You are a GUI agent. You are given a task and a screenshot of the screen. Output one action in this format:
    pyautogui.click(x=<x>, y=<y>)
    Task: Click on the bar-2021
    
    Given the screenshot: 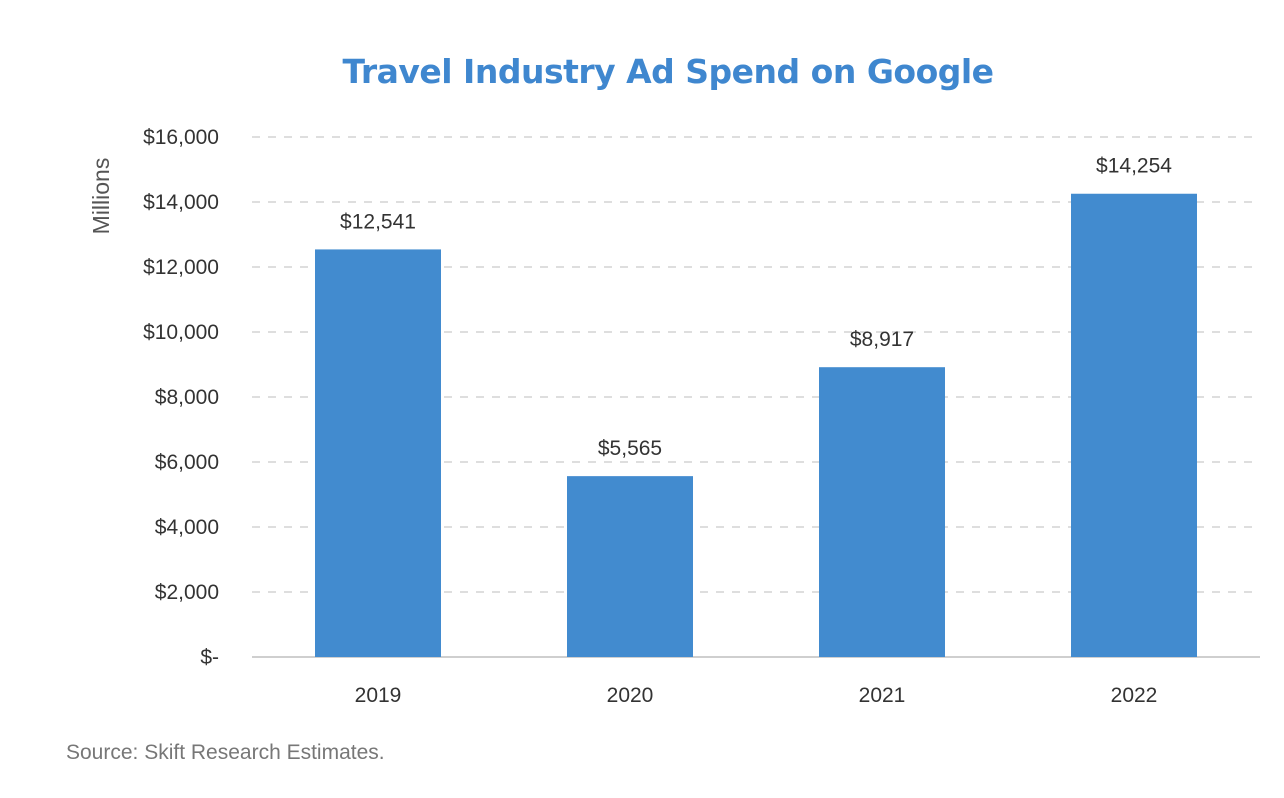 What is the action you would take?
    pyautogui.click(x=882, y=512)
    